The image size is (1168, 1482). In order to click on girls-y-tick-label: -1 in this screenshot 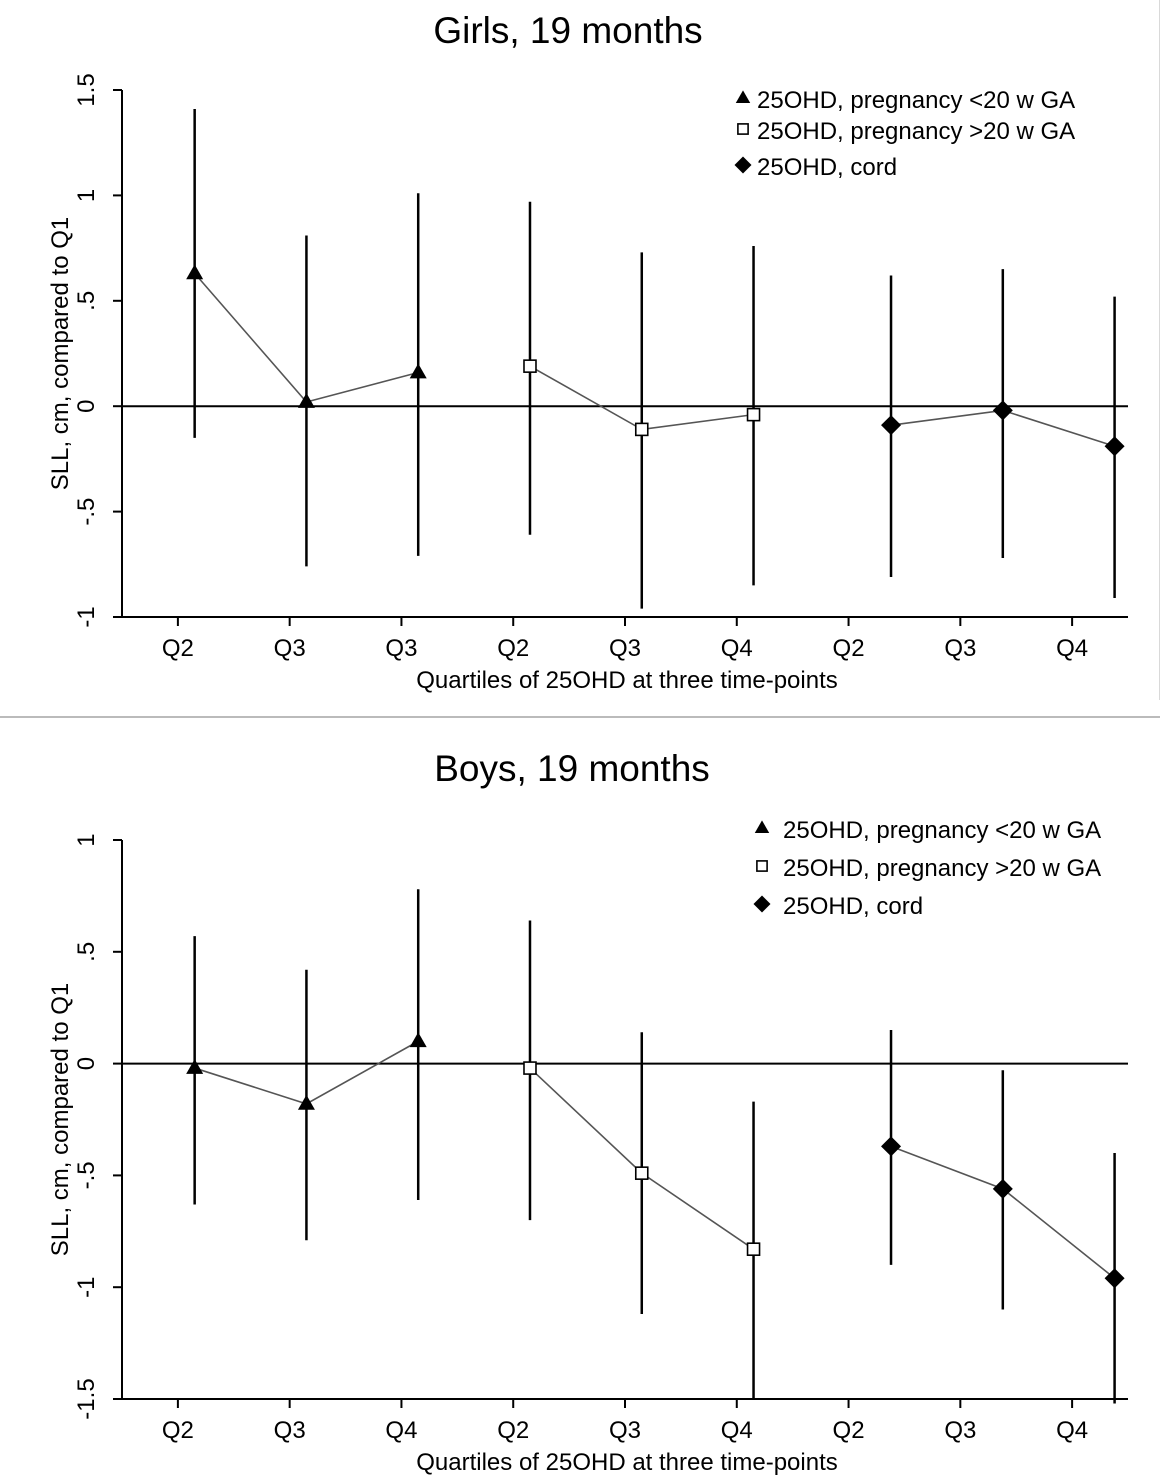, I will do `click(86, 616)`.